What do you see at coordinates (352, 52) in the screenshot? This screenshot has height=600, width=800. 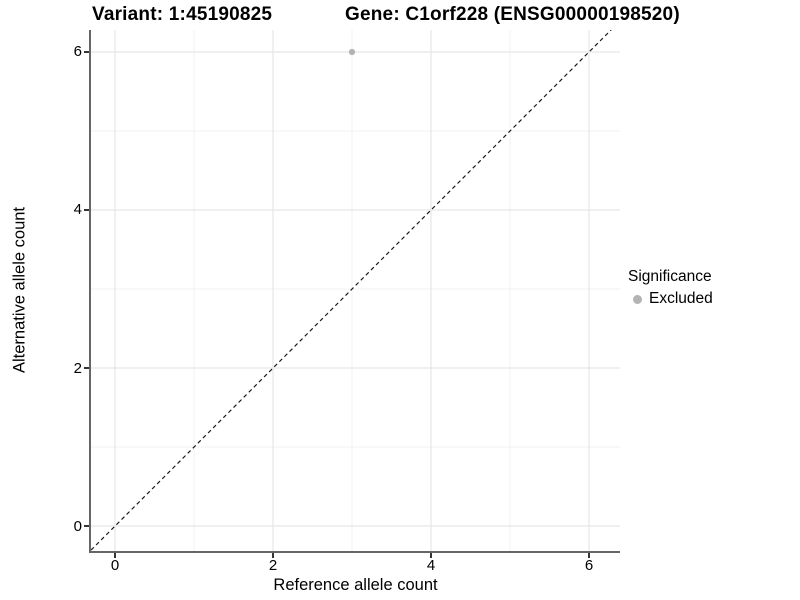 I see `data-point` at bounding box center [352, 52].